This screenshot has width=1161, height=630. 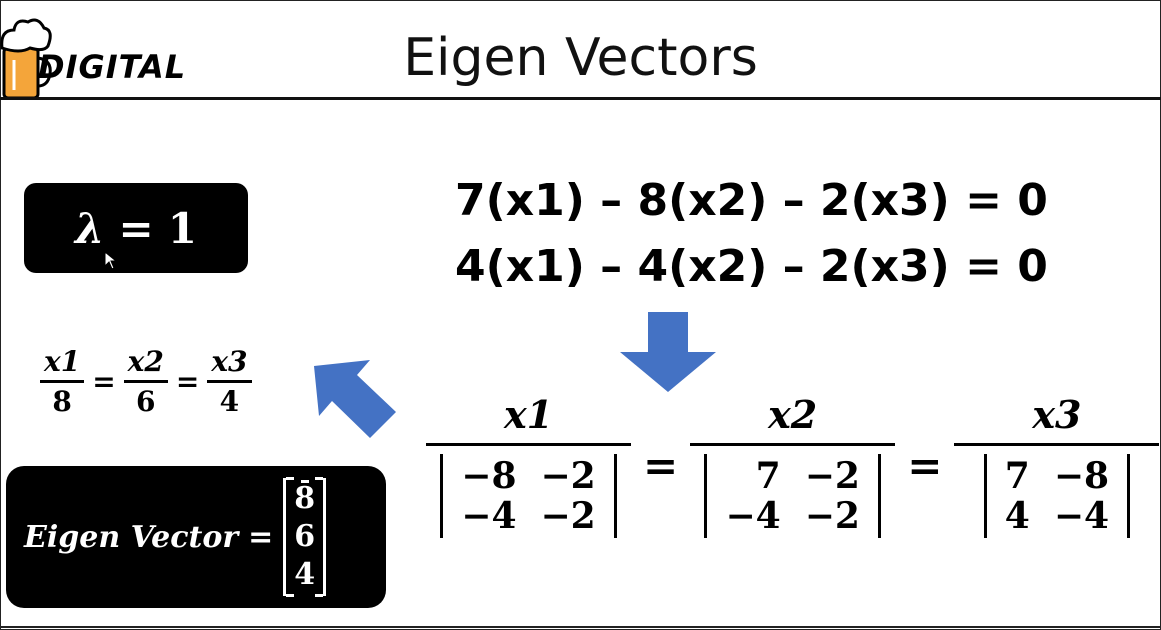 I want to click on page-title: Eigen Vectors, so click(x=580, y=58).